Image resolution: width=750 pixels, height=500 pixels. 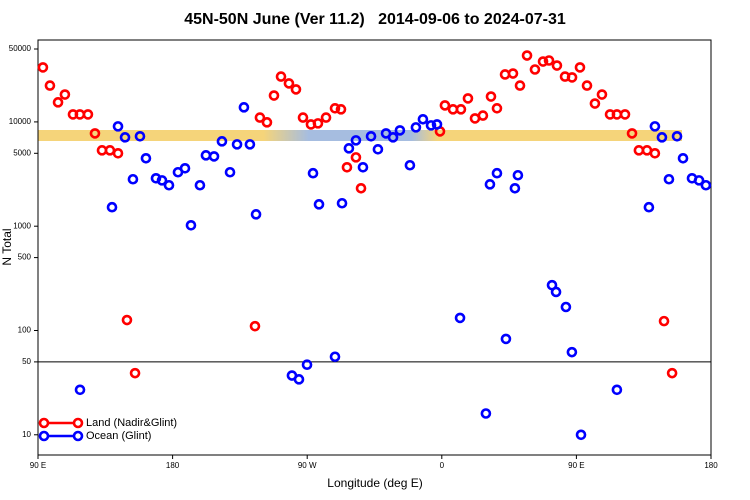 I want to click on legend-label: Land (Nadir&Glint), so click(x=131, y=423).